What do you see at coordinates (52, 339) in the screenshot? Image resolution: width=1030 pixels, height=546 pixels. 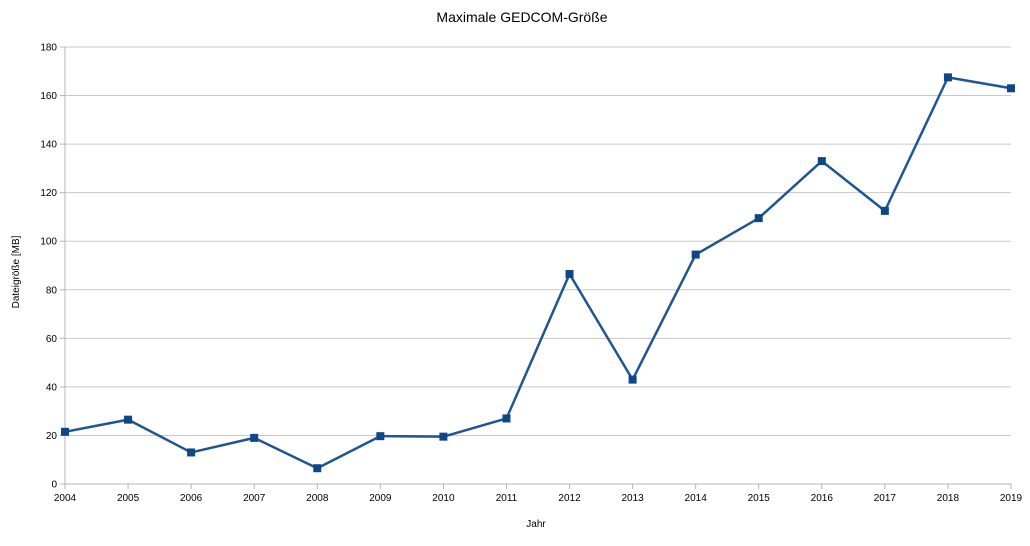 I see `y-tick-label: 60` at bounding box center [52, 339].